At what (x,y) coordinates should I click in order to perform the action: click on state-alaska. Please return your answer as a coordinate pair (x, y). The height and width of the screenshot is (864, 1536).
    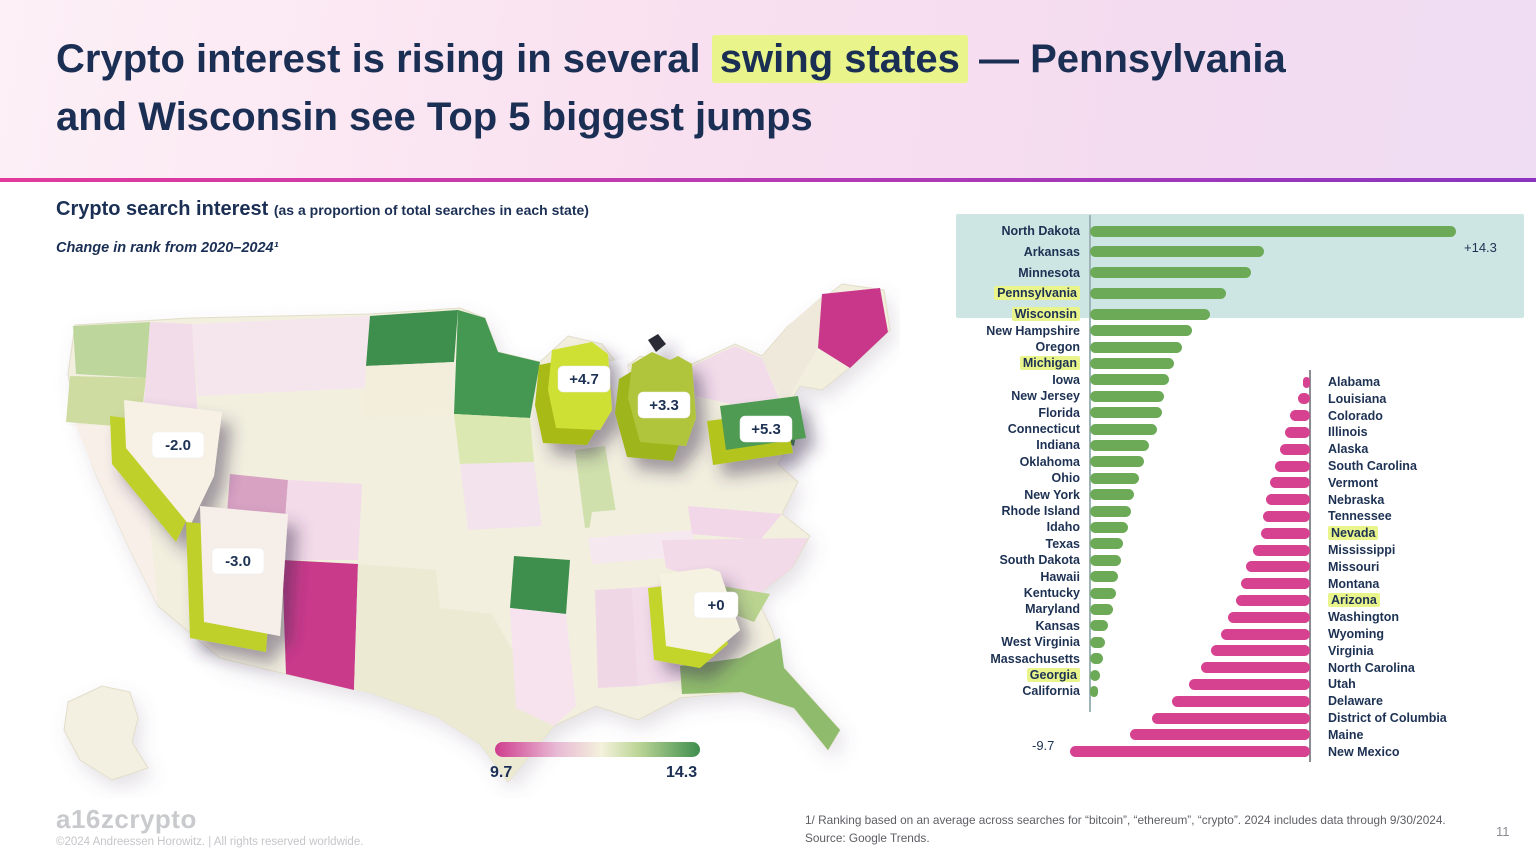
    Looking at the image, I should click on (106, 733).